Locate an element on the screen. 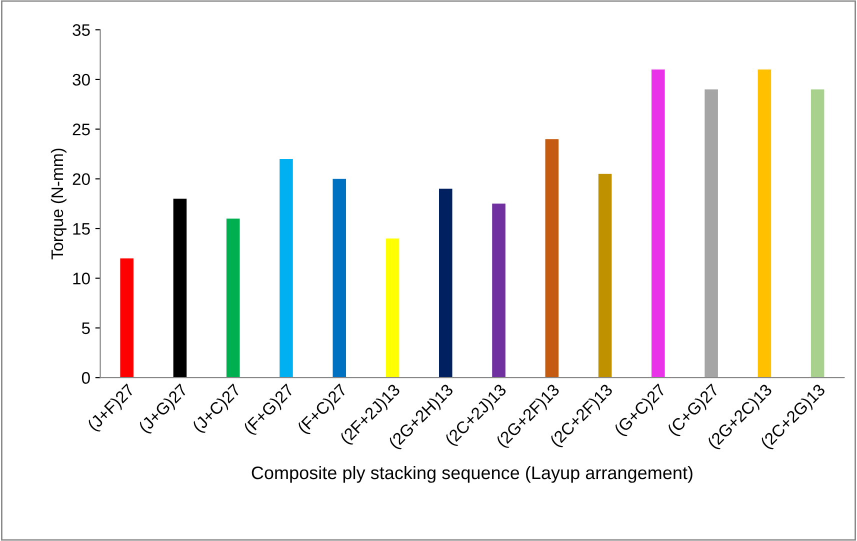 The image size is (857, 541). x-axis-title: Composite ply stacking sequence (Layup arrangement) is located at coordinates (472, 474).